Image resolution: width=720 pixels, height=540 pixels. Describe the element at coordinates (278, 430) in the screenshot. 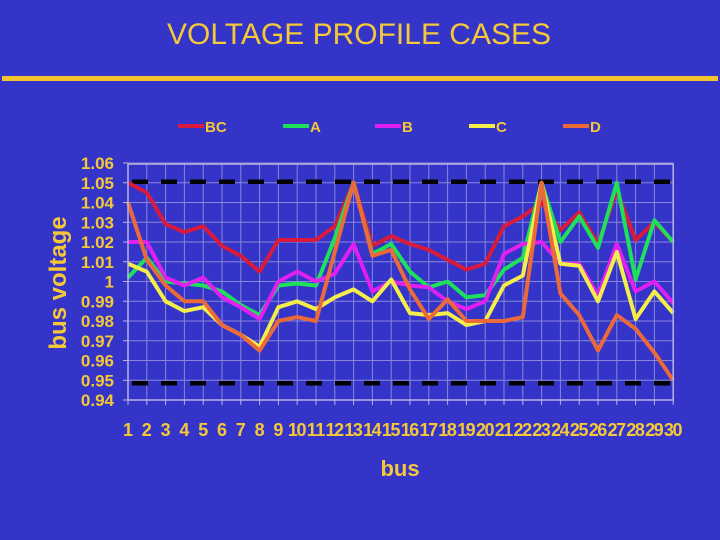

I see `x-tick-label: 9` at that location.